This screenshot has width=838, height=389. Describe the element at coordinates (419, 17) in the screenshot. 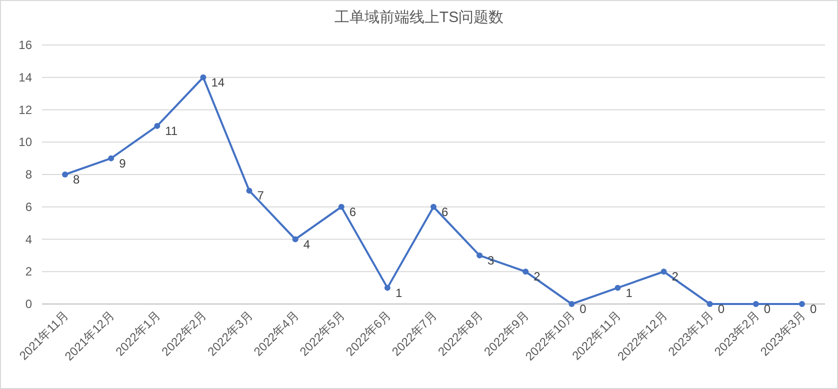

I see `chart-title: 工单域前端线上TS问题数` at that location.